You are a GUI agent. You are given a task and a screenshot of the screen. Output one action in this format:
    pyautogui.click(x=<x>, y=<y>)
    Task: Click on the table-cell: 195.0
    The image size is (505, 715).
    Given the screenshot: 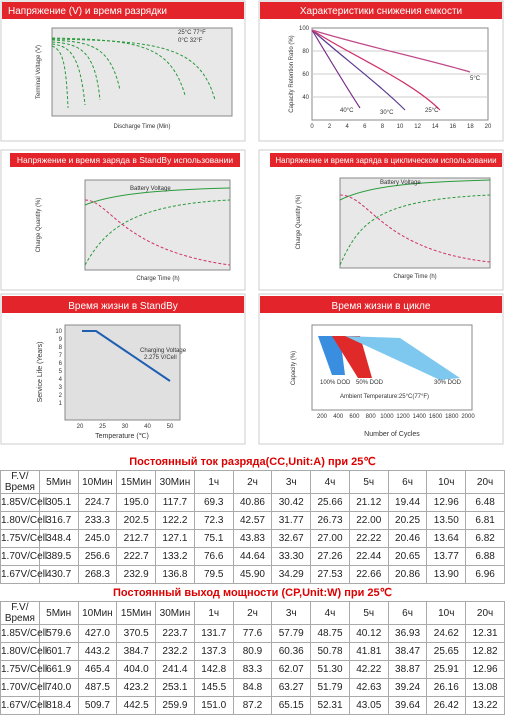 What is the action you would take?
    pyautogui.click(x=136, y=502)
    